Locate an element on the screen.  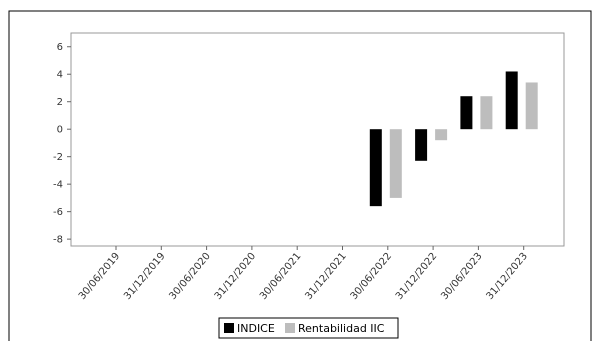
y-tick-label: 2 is located at coordinates (60, 102).